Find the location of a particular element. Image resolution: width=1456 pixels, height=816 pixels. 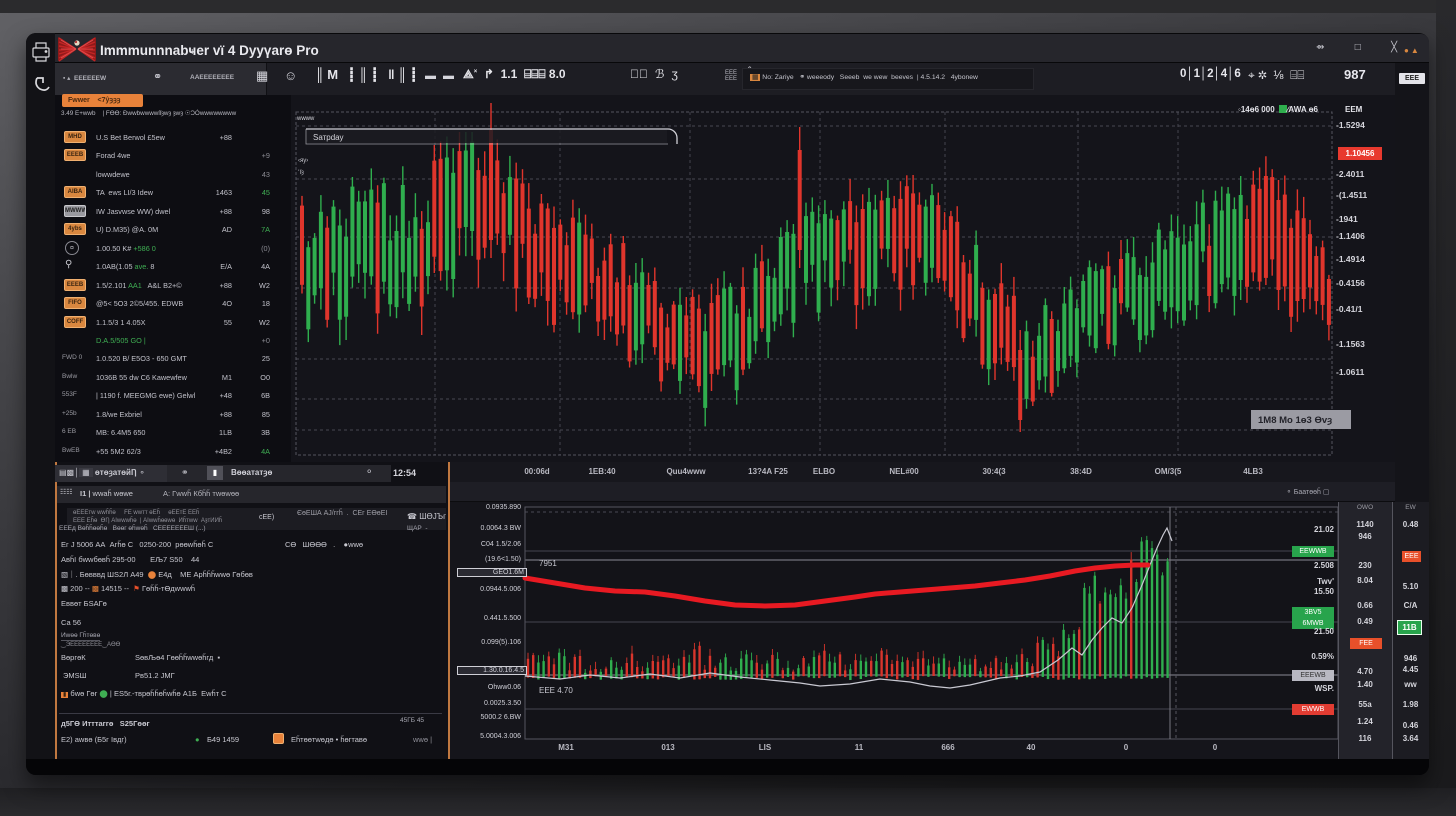

svg-text: ЕЕЕ 4.70 is located at coordinates (556, 690).